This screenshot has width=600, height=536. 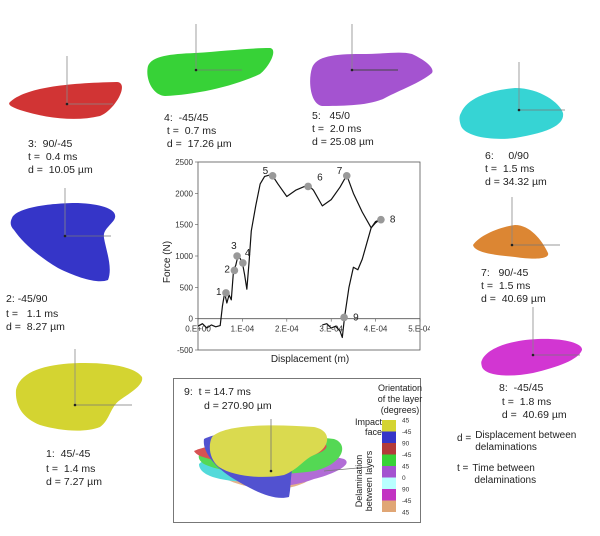 What do you see at coordinates (503, 388) in the screenshot?
I see `delamination-label: 8:` at bounding box center [503, 388].